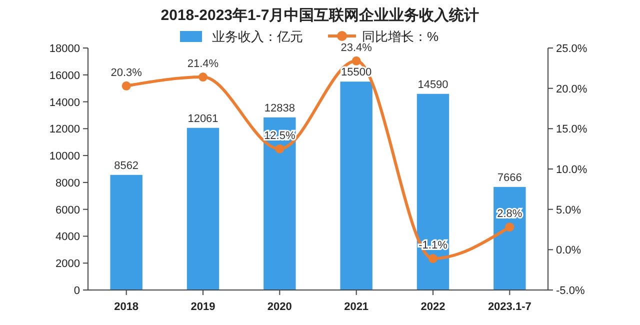 The height and width of the screenshot is (325, 640). Describe the element at coordinates (203, 64) in the screenshot. I see `data-label: 21.4%` at that location.